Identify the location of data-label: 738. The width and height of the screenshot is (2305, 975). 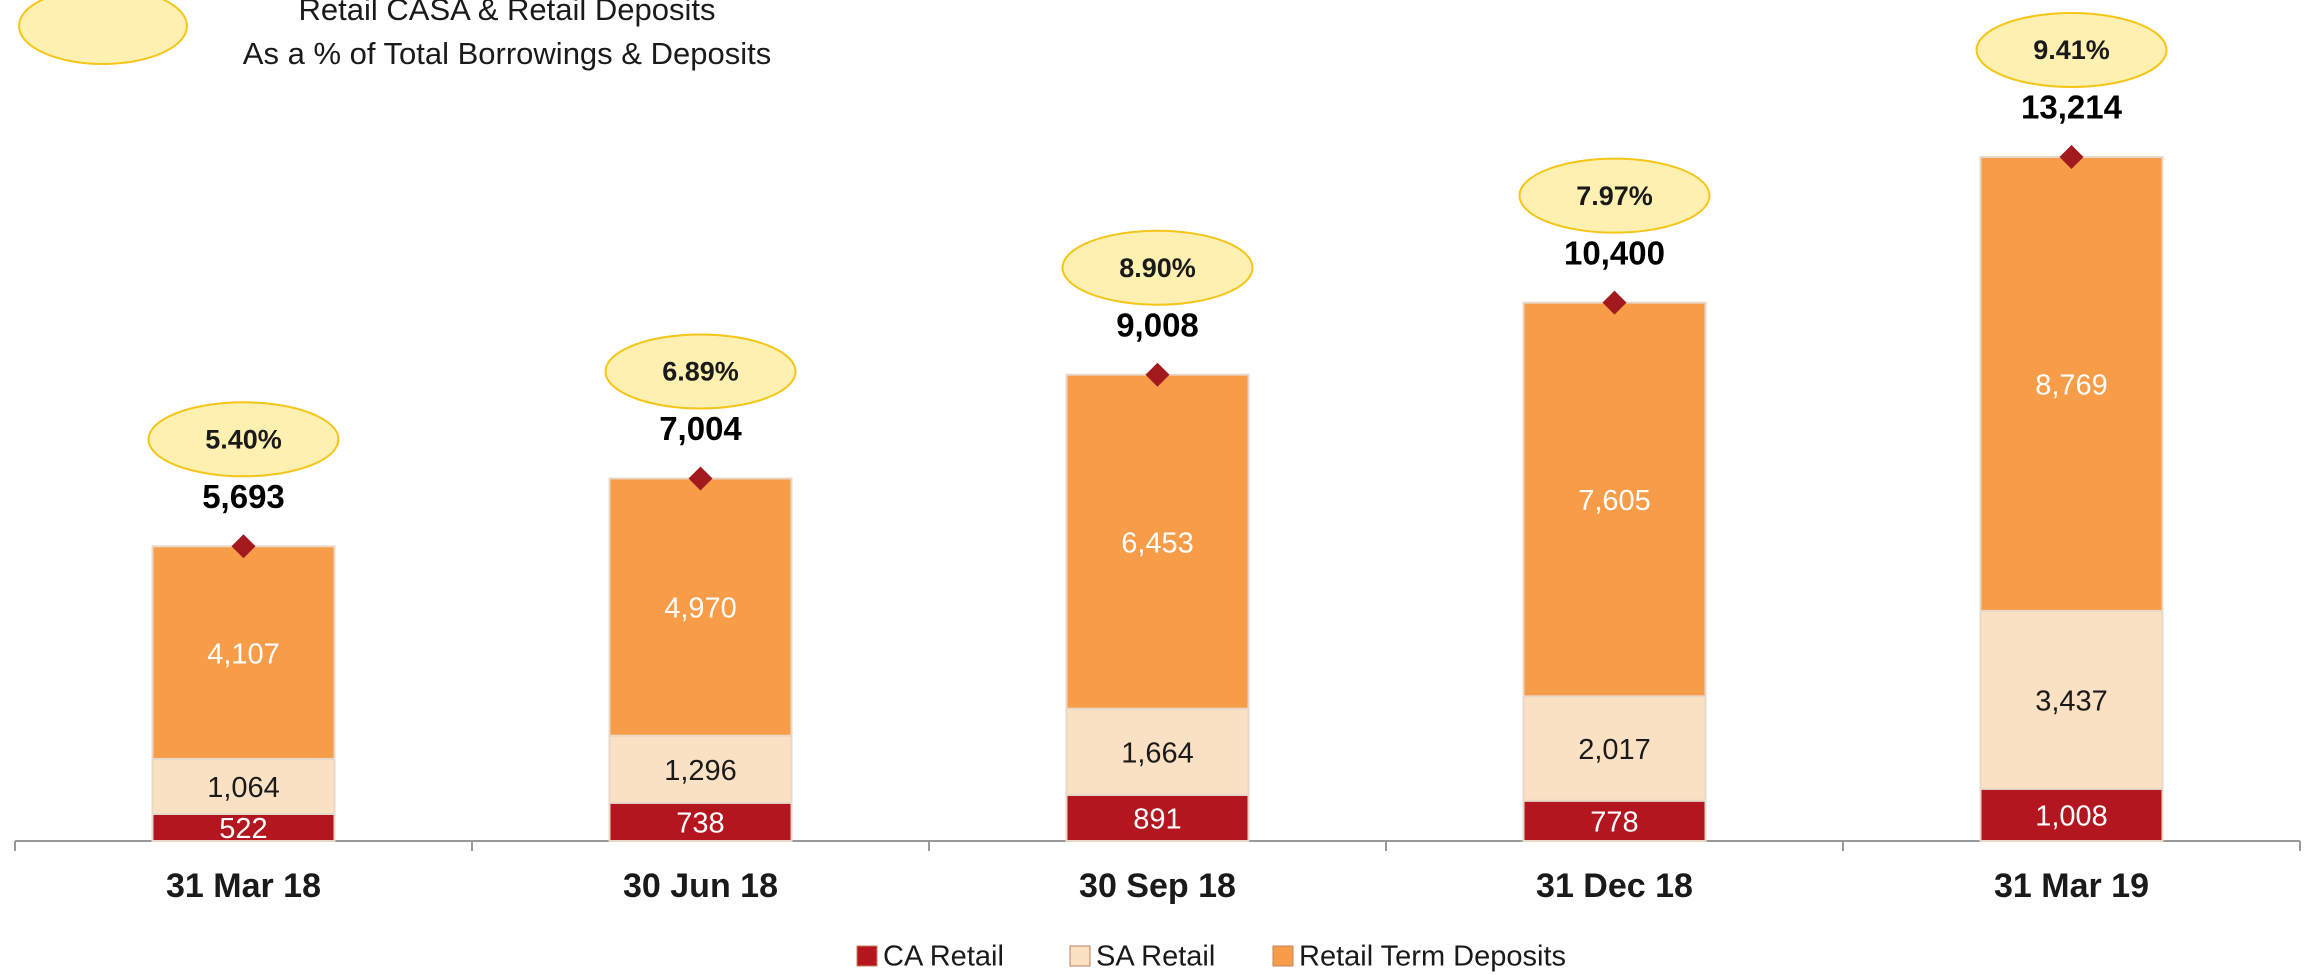
(700, 824).